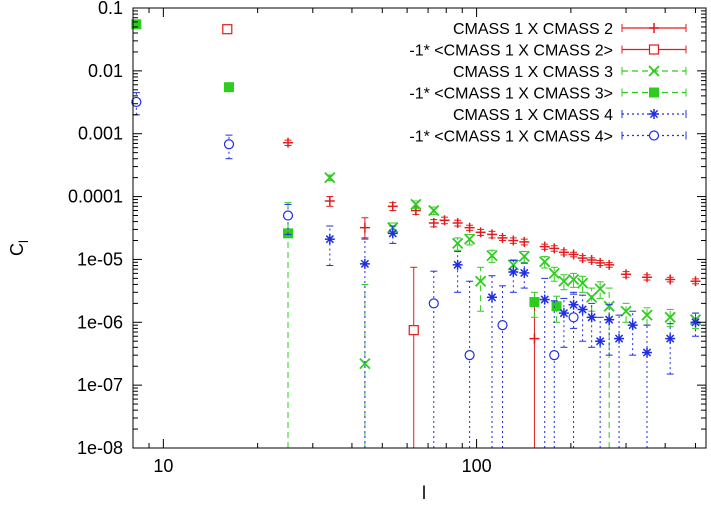  Describe the element at coordinates (533, 115) in the screenshot. I see `legend-label: CMASS 1 X CMASS 4` at that location.